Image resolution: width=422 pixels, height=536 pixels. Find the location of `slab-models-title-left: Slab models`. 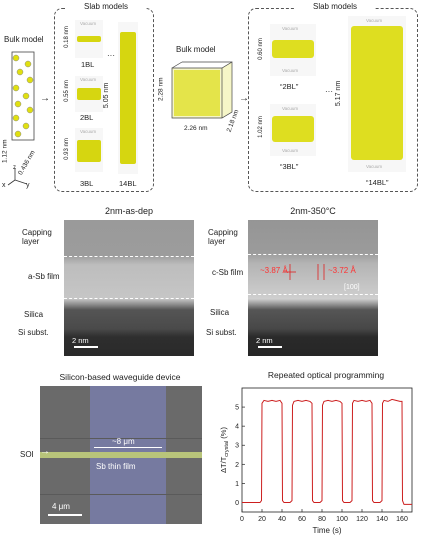

slab-models-title-left: Slab models is located at coordinates (106, 6).